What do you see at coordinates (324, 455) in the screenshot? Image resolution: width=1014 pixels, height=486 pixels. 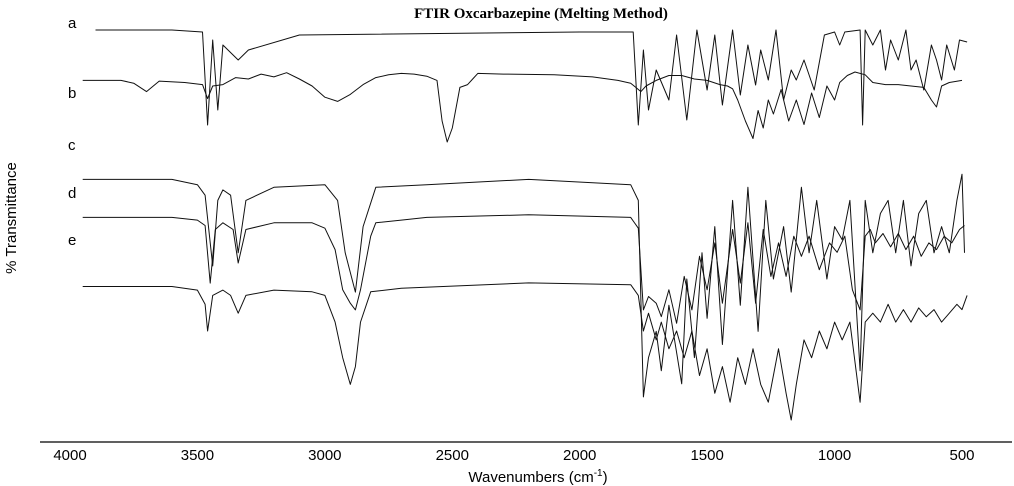 I see `x-tick-label: 3000` at bounding box center [324, 455].